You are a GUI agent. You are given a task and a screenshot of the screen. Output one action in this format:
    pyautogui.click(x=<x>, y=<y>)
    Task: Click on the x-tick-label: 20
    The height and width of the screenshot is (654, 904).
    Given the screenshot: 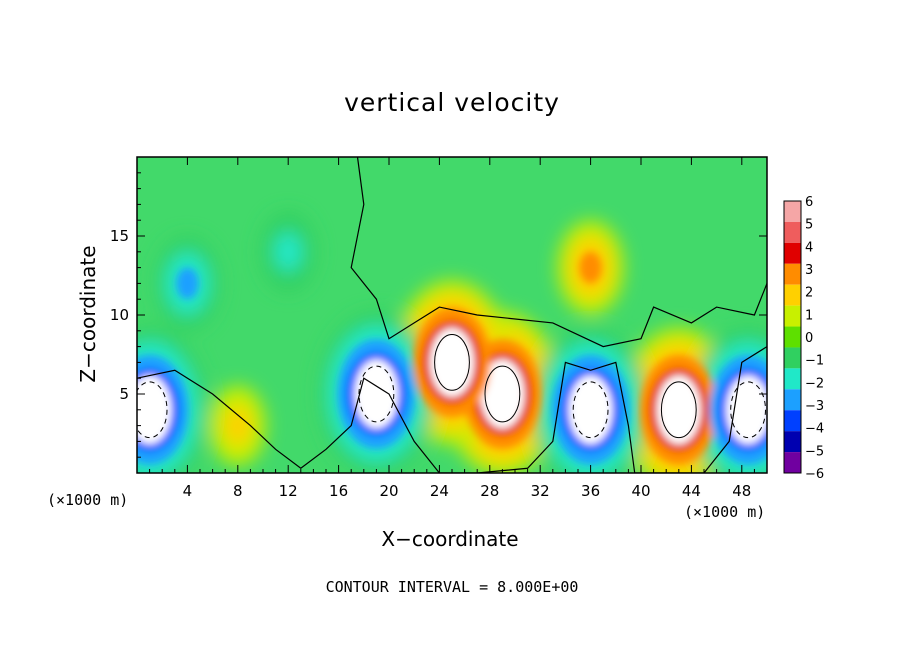 What is the action you would take?
    pyautogui.click(x=388, y=491)
    